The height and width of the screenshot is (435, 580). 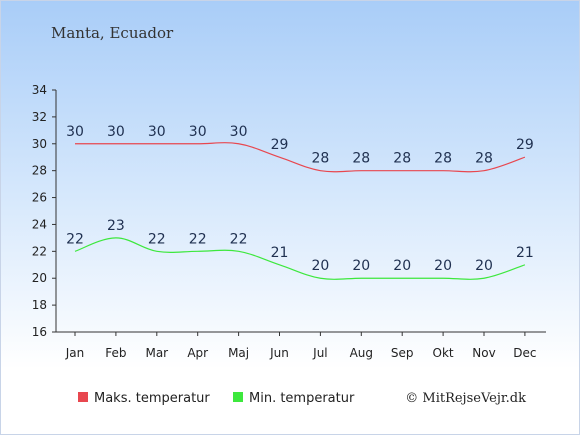 What do you see at coordinates (156, 353) in the screenshot?
I see `x-tick-label: Mar` at bounding box center [156, 353].